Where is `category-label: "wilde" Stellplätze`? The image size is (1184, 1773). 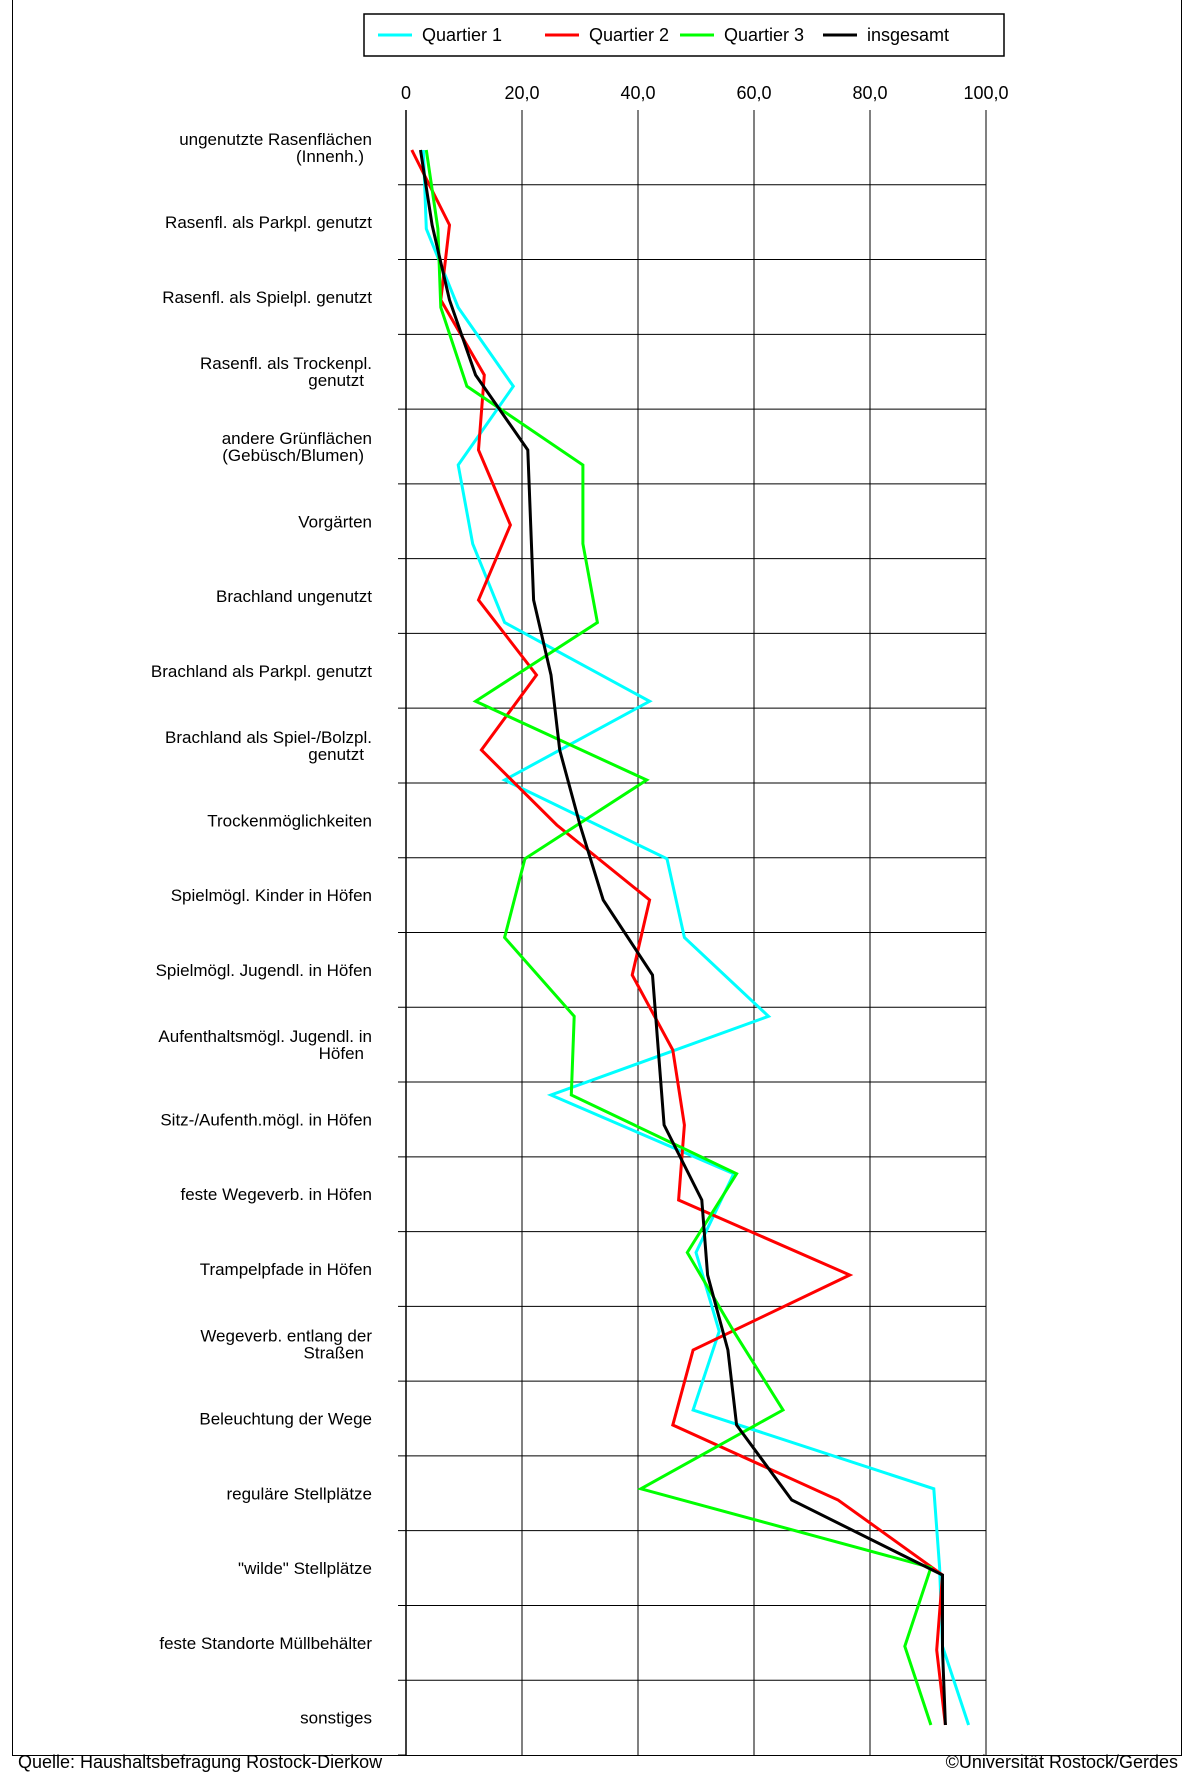
category-label: "wilde" Stellplätze is located at coordinates (305, 1568).